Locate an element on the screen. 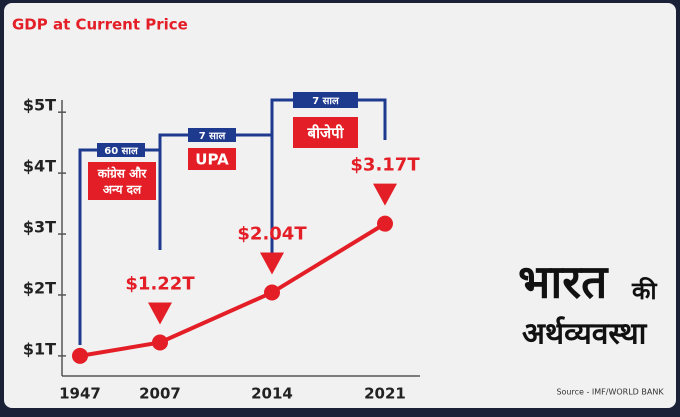  line is located at coordinates (233, 289).